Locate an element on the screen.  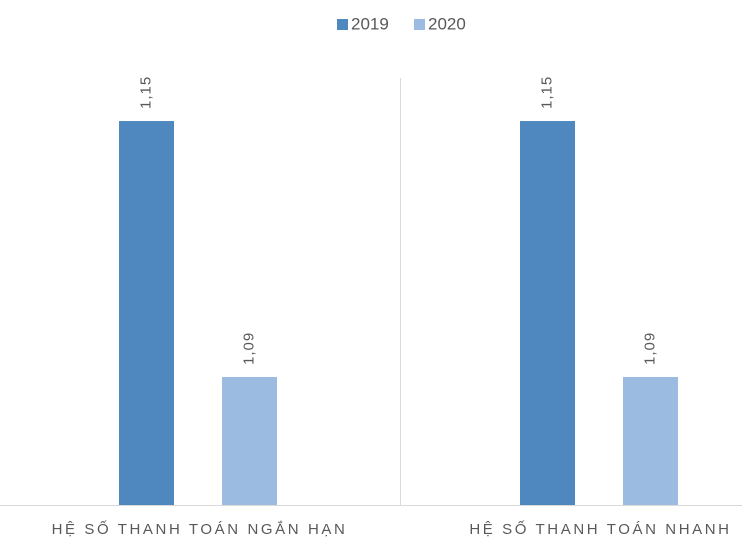
x-tick-label: HỆ SỐ THANH TOÁN NGẮN HẠN is located at coordinates (200, 529).